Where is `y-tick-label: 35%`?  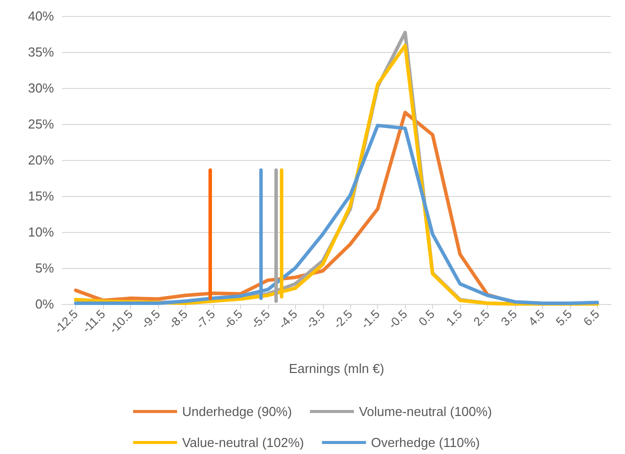
y-tick-label: 35% is located at coordinates (41, 52).